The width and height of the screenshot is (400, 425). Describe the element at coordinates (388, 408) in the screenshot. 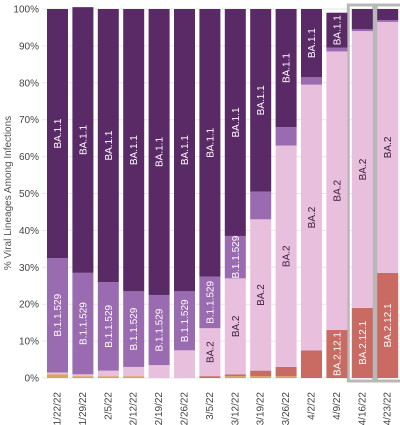

I see `x-tick-label: 4/23/22` at that location.